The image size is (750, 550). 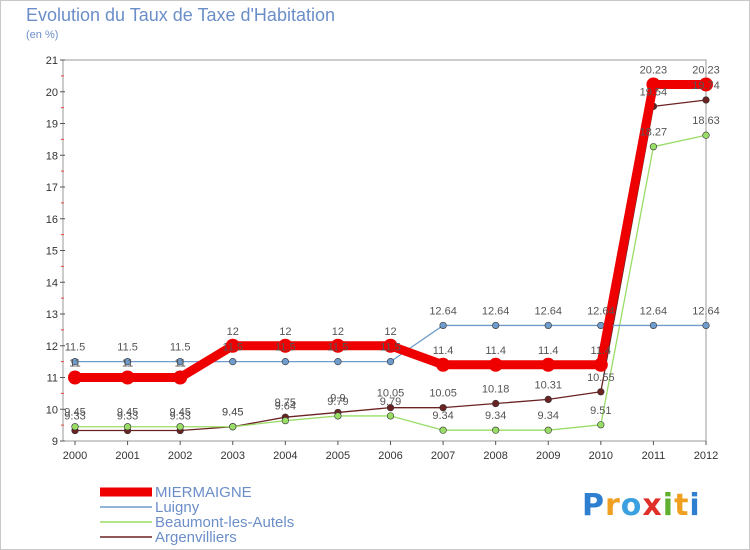 I want to click on x-tick-label: 2011, so click(x=654, y=456).